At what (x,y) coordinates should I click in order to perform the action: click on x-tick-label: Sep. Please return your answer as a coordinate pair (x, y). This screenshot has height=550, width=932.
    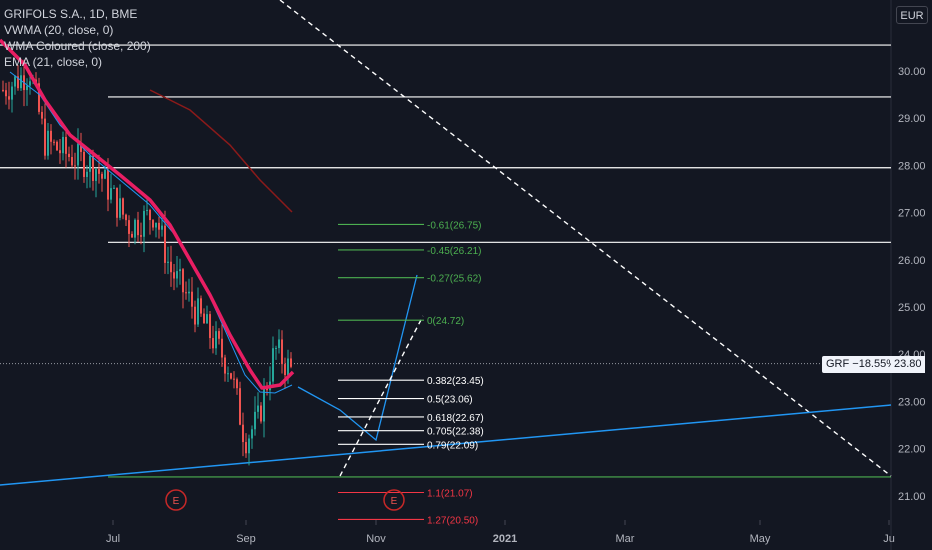
    Looking at the image, I should click on (246, 539).